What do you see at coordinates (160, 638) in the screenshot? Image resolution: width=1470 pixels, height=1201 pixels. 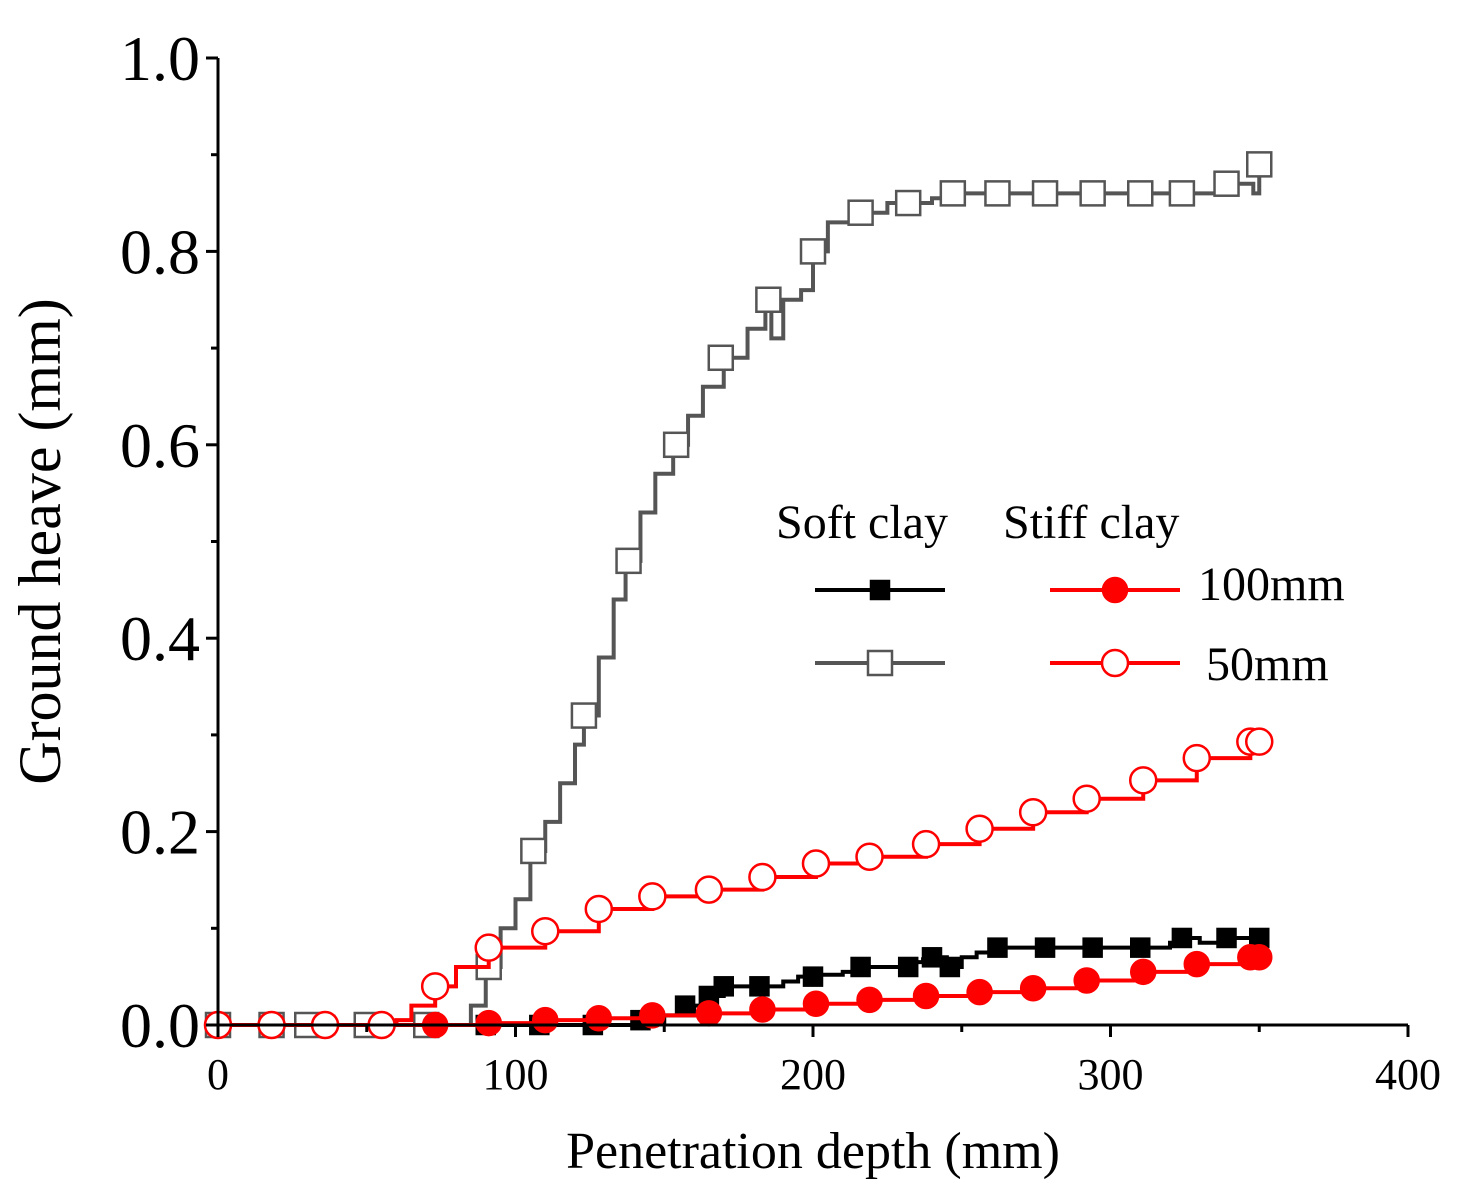 I see `y-tick-label: 0.4` at bounding box center [160, 638].